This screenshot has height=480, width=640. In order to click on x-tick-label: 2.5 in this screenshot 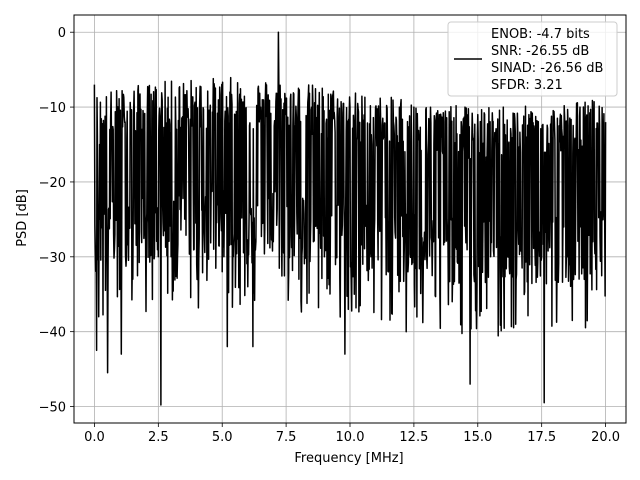, I will do `click(158, 437)`.